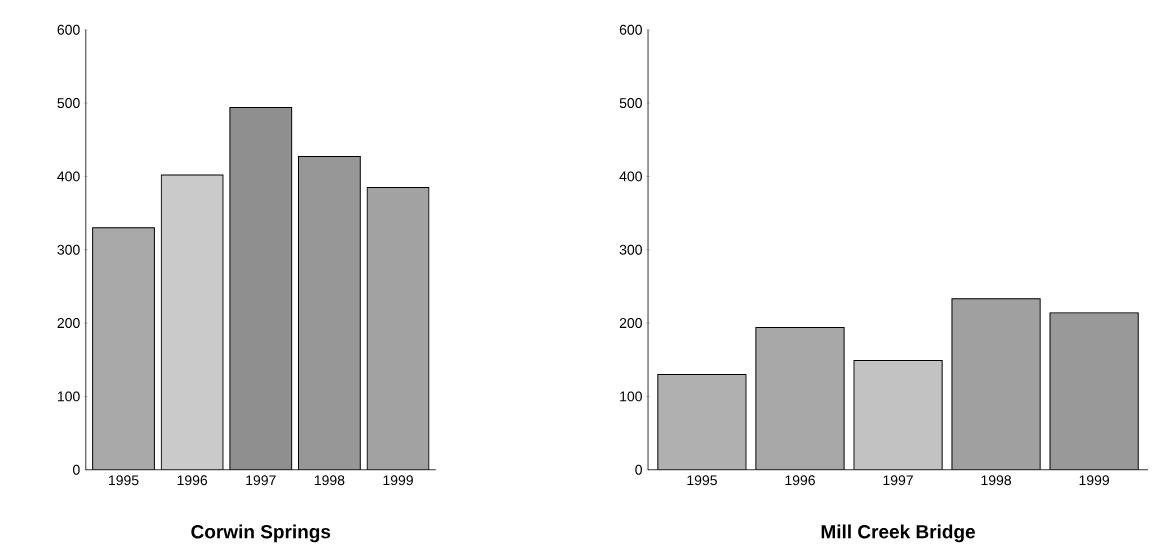  I want to click on text: Mill Creek Bridge, so click(898, 533).